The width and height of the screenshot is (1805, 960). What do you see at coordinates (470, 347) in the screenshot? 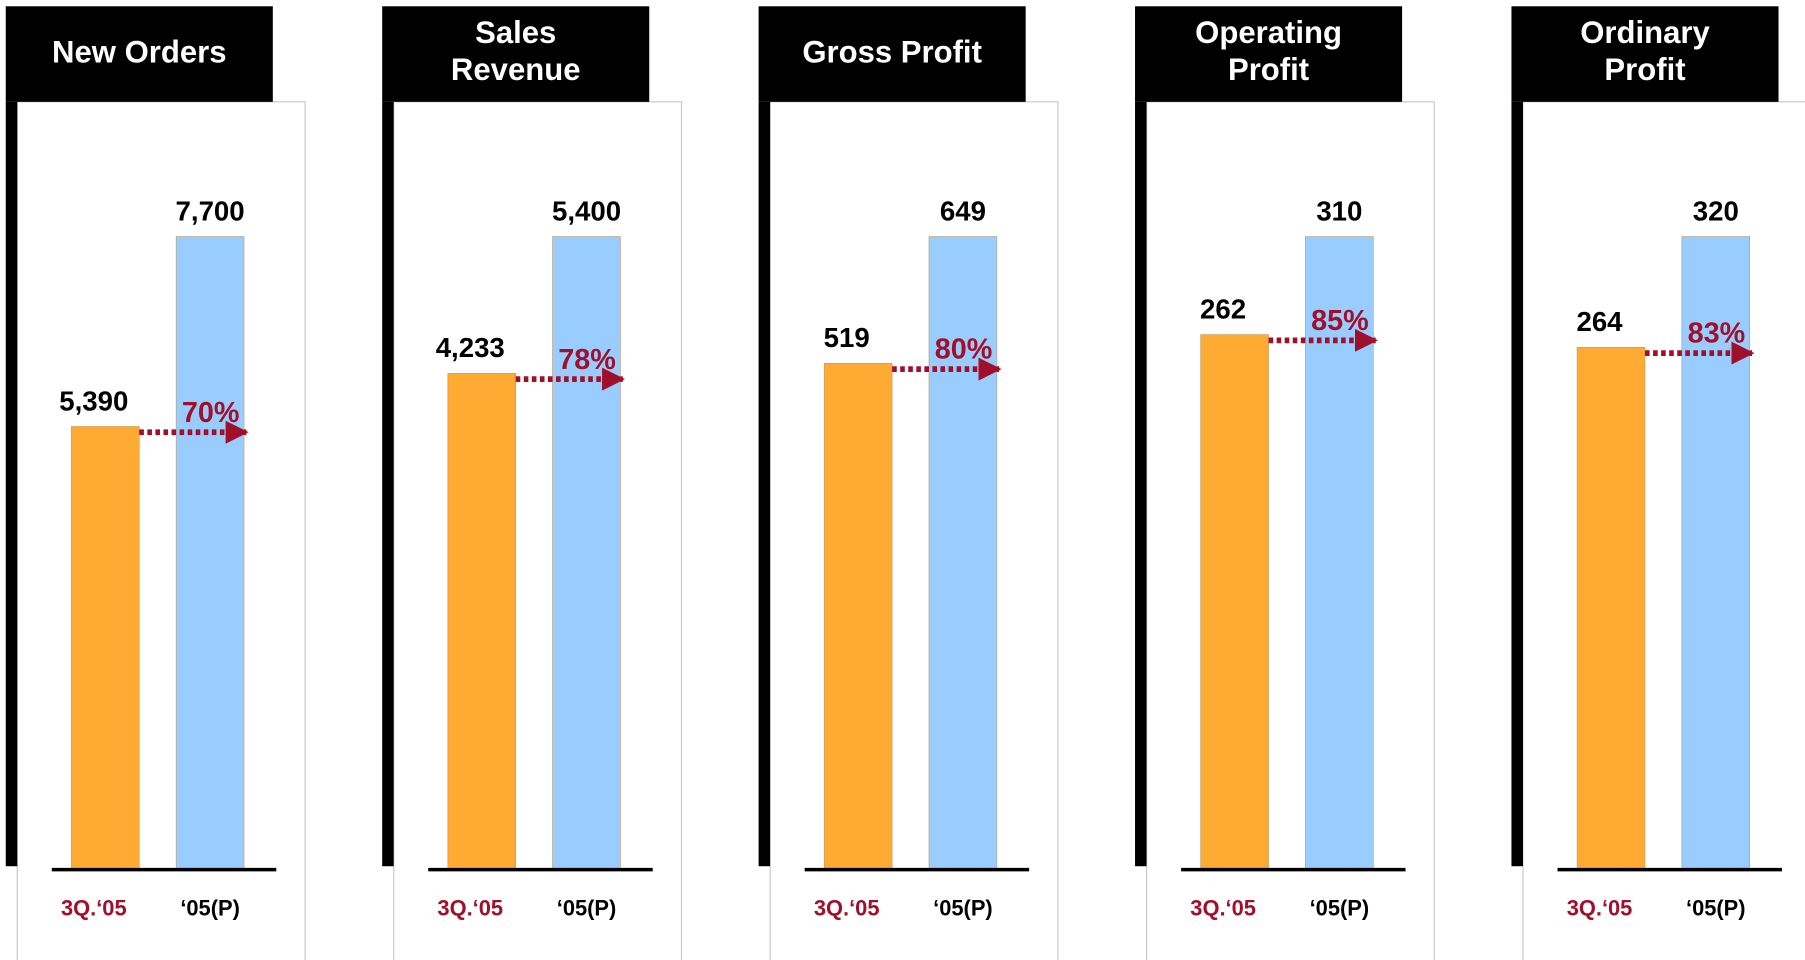
I see `value-label: 4,233` at bounding box center [470, 347].